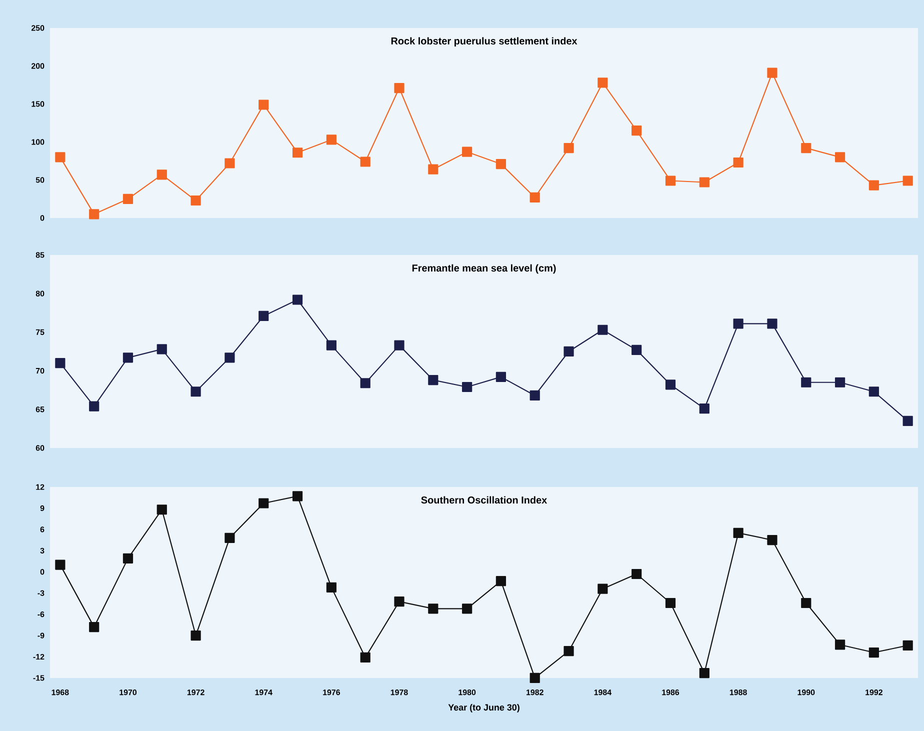 The width and height of the screenshot is (924, 731). What do you see at coordinates (484, 269) in the screenshot?
I see `text: Fremantle mean sea level (cm)` at bounding box center [484, 269].